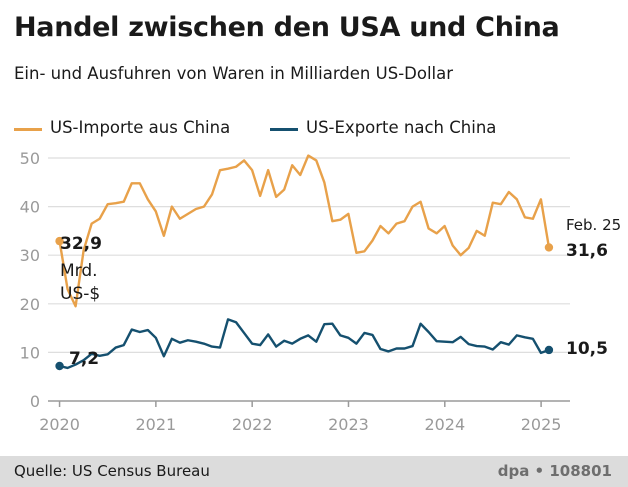 The height and width of the screenshot is (487, 628). Describe the element at coordinates (156, 424) in the screenshot. I see `x-tick-label-2021: 2021` at that location.